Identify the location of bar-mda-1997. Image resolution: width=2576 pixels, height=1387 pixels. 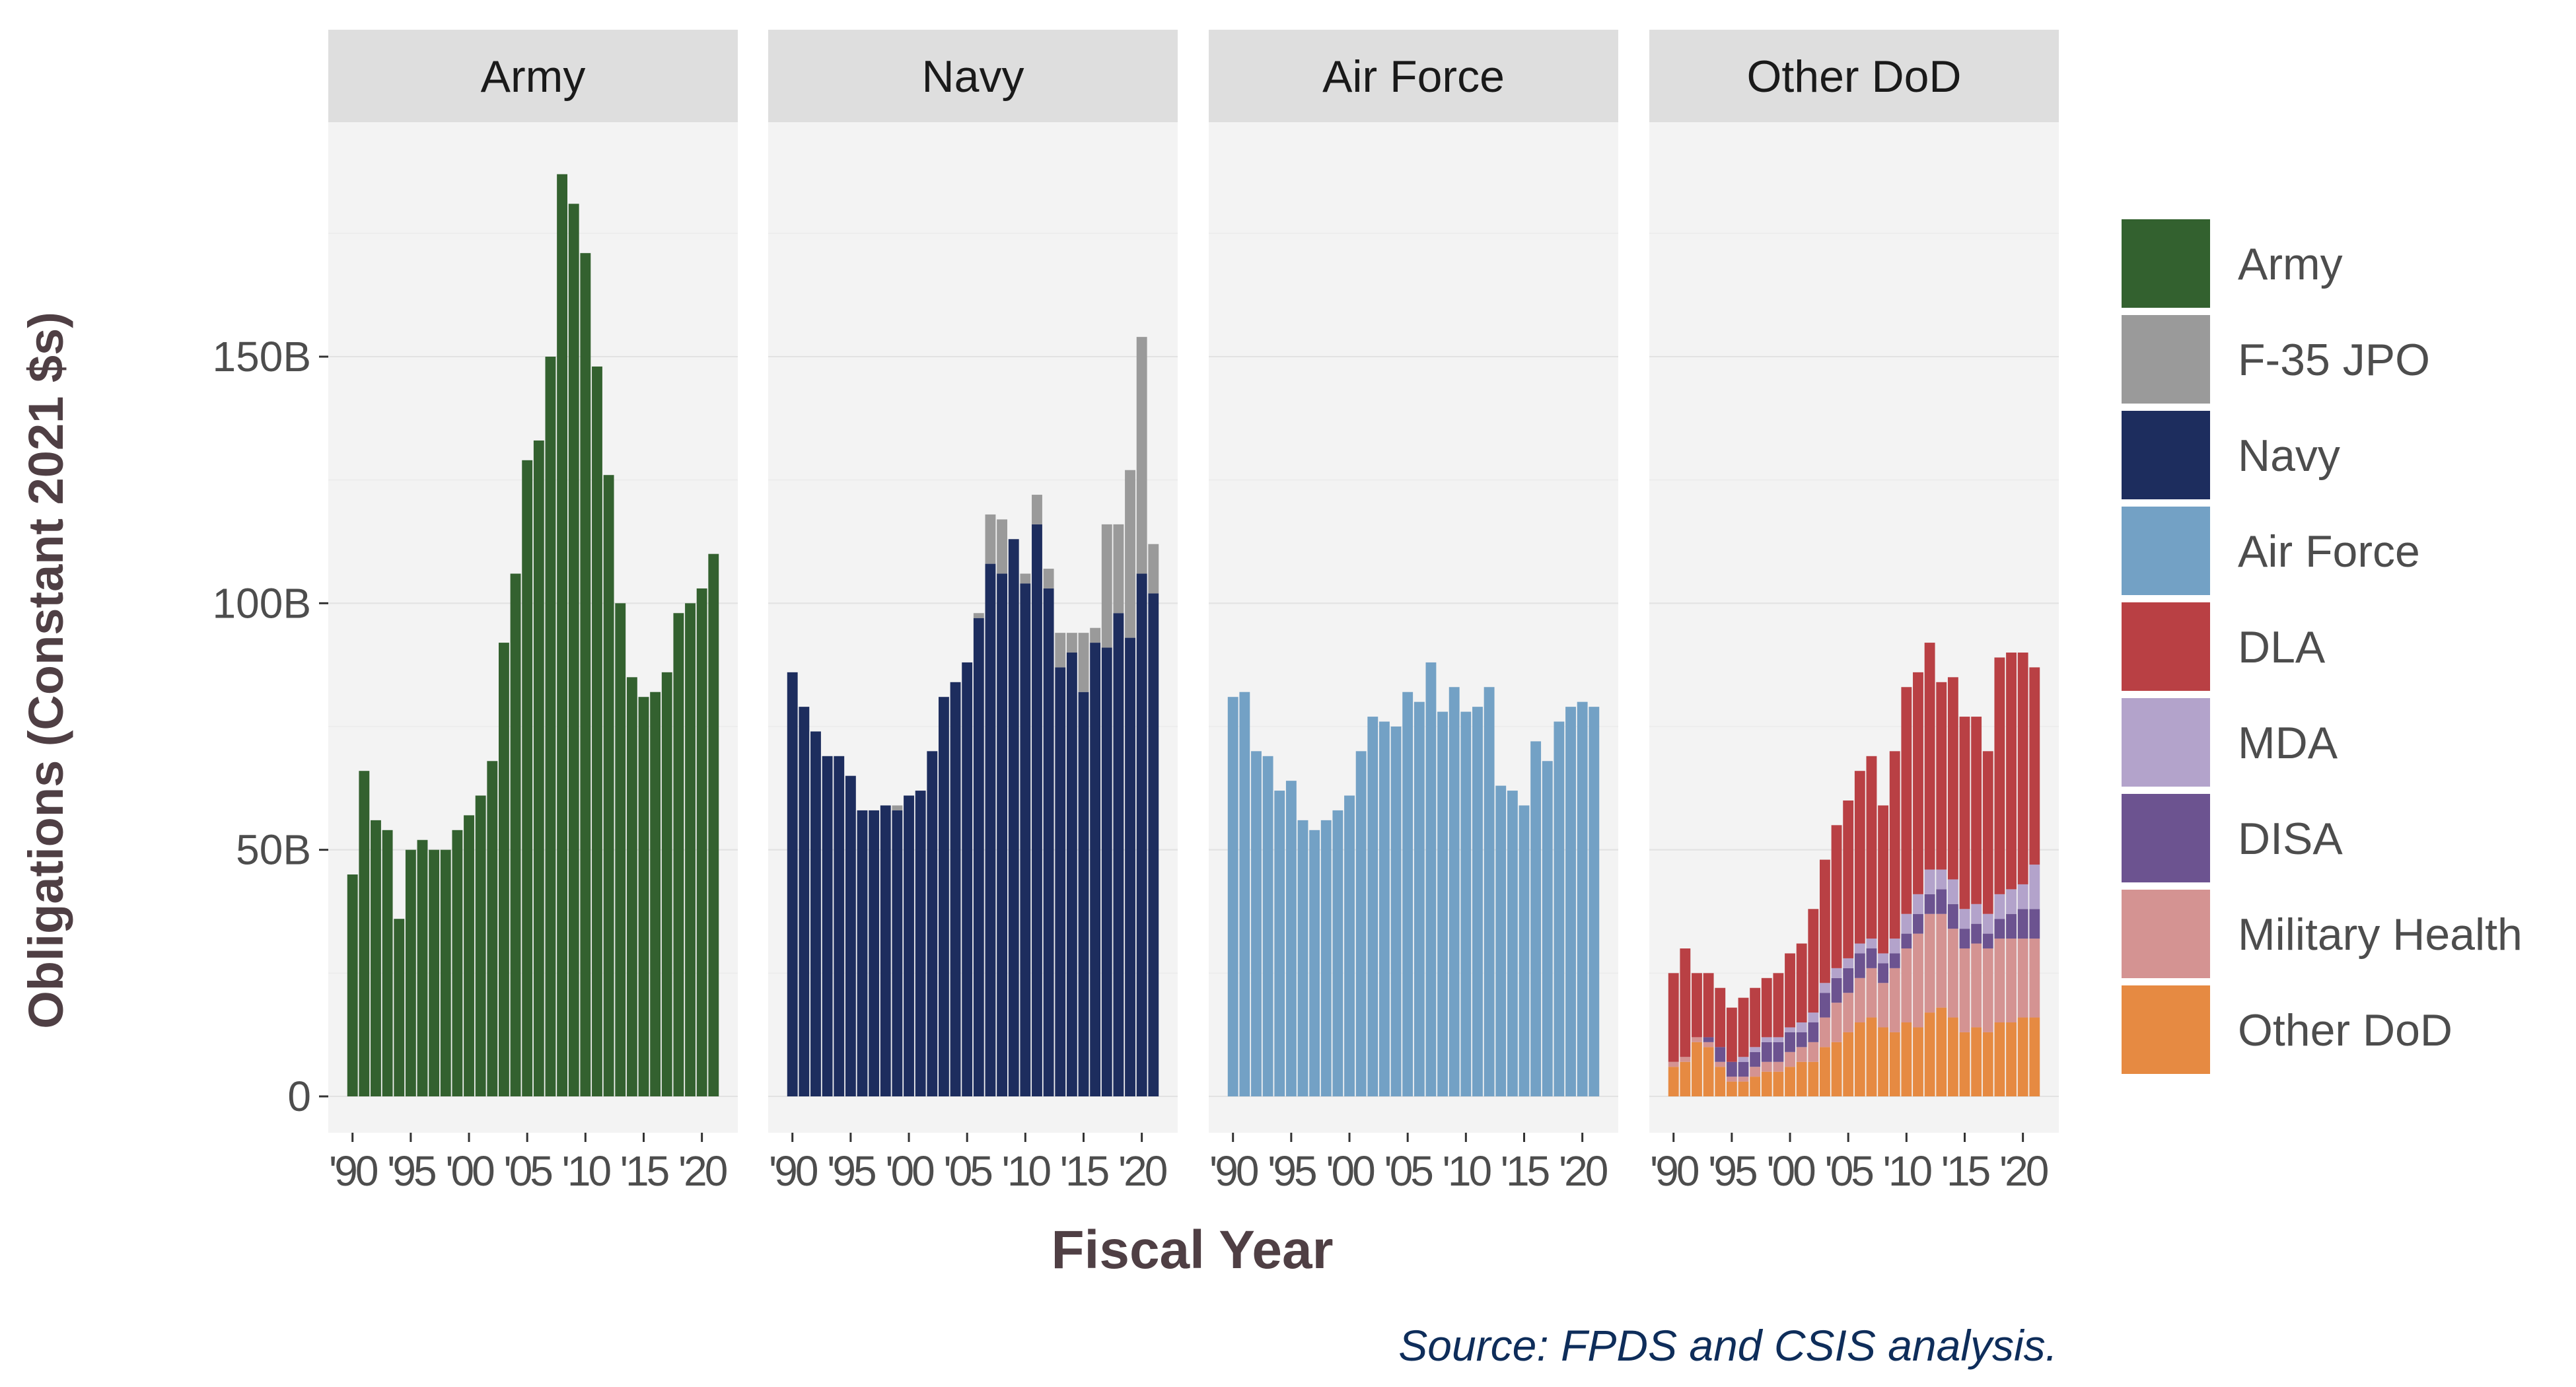
(1756, 1049).